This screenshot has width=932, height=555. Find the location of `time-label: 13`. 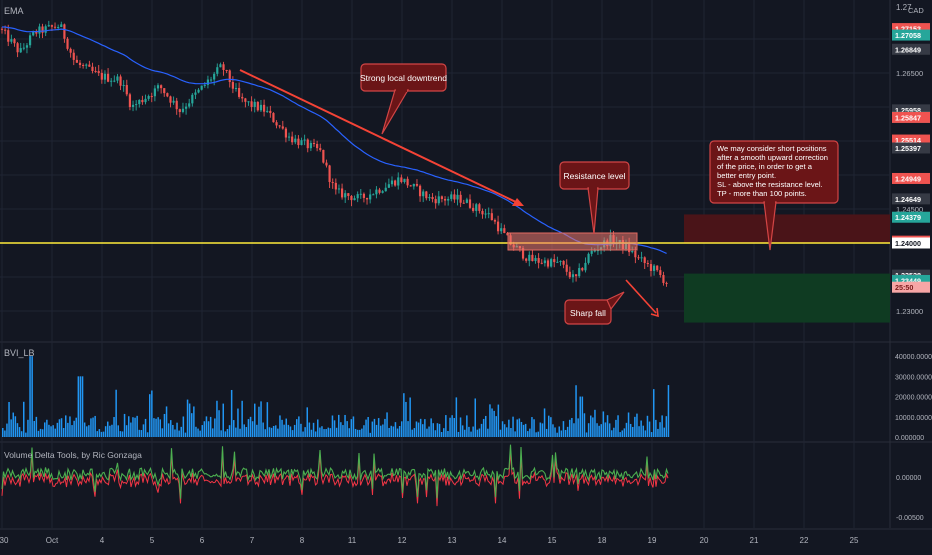

time-label: 13 is located at coordinates (452, 540).